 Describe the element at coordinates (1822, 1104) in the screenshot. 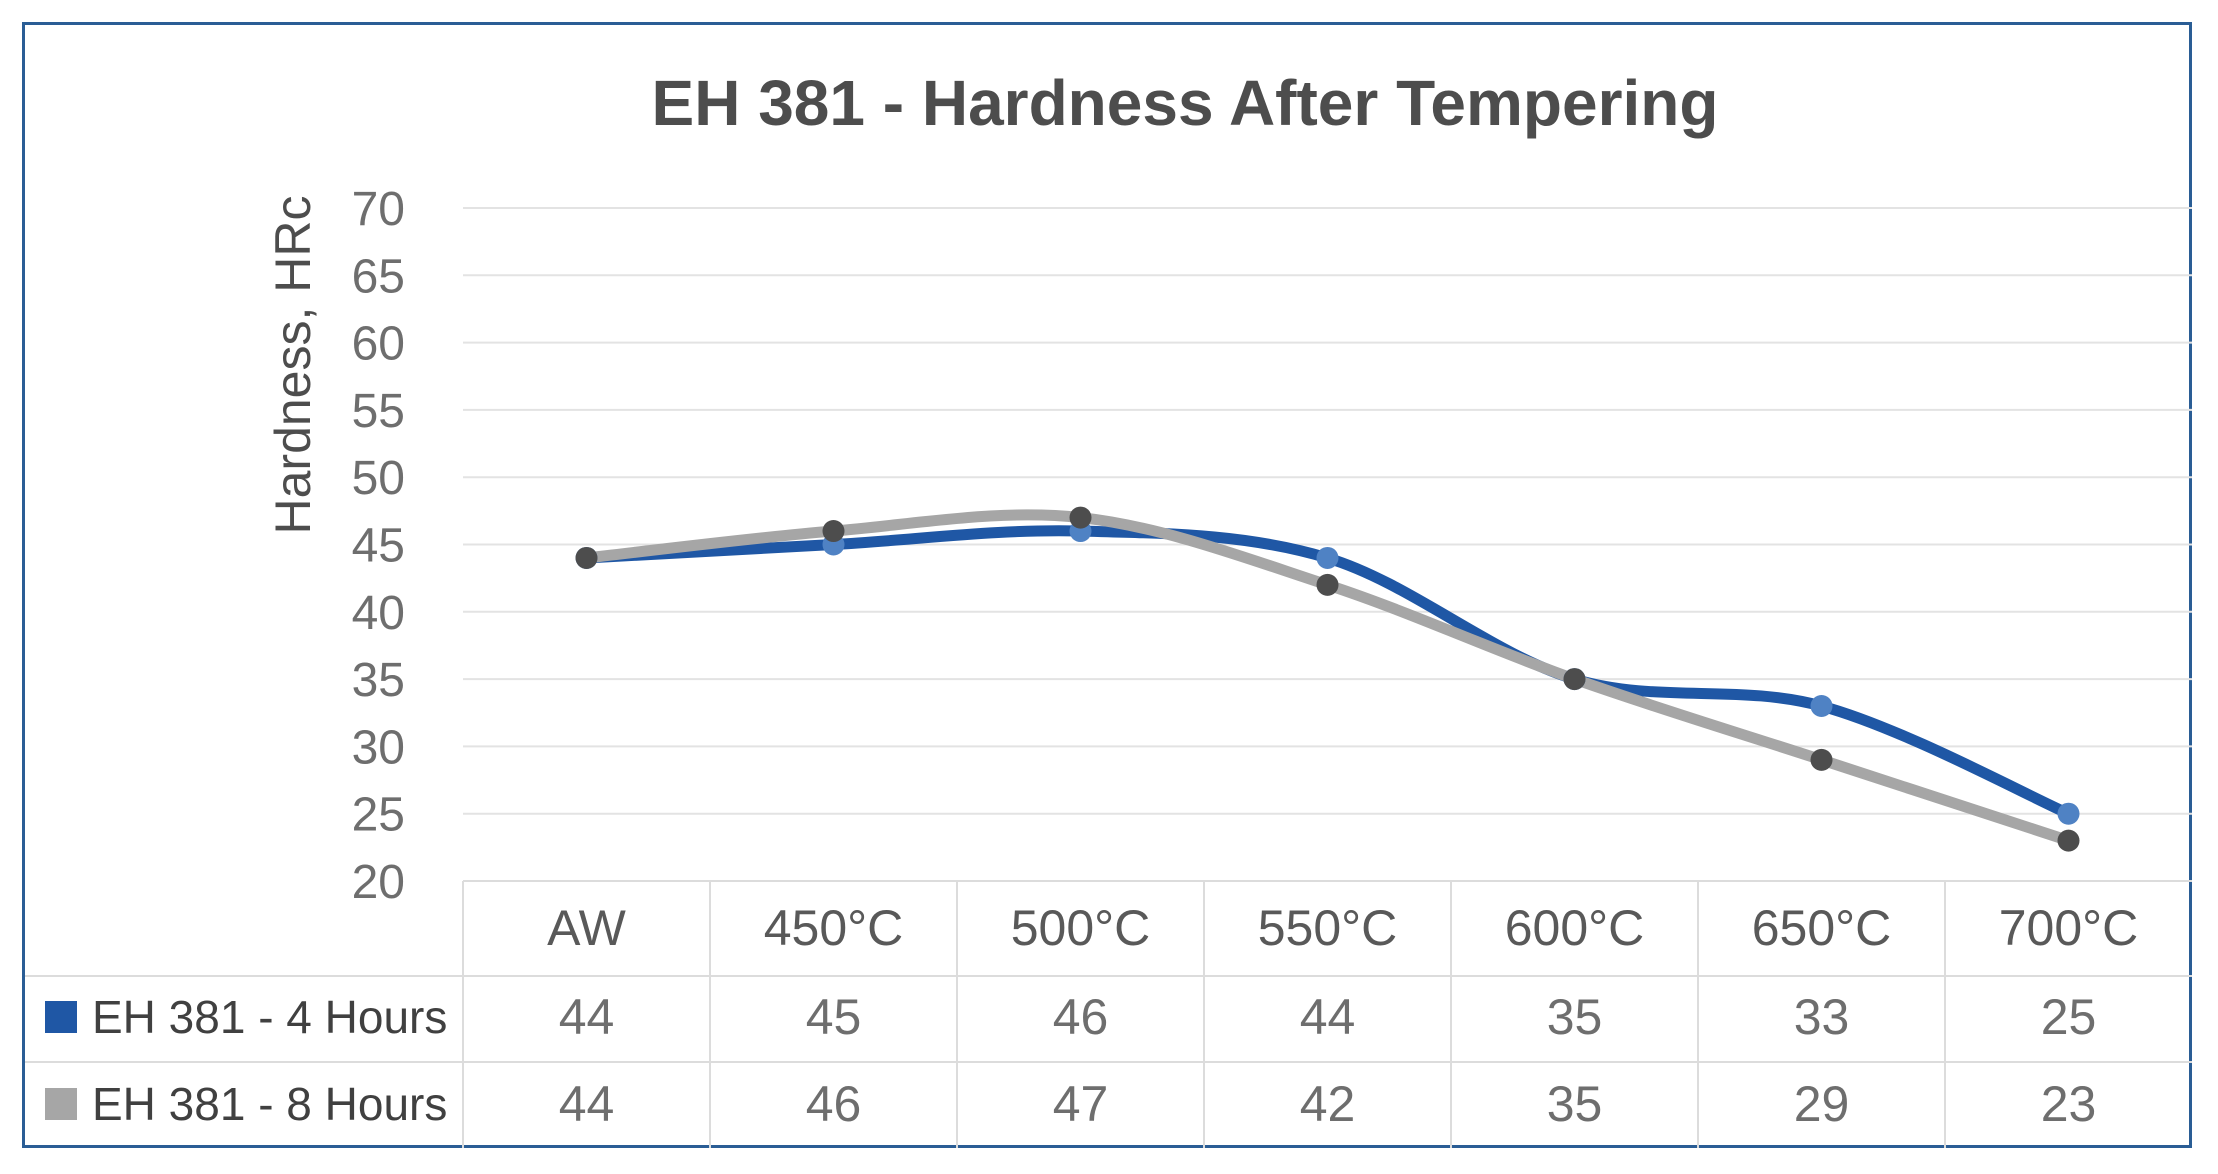

I see `table-cell: 29` at that location.